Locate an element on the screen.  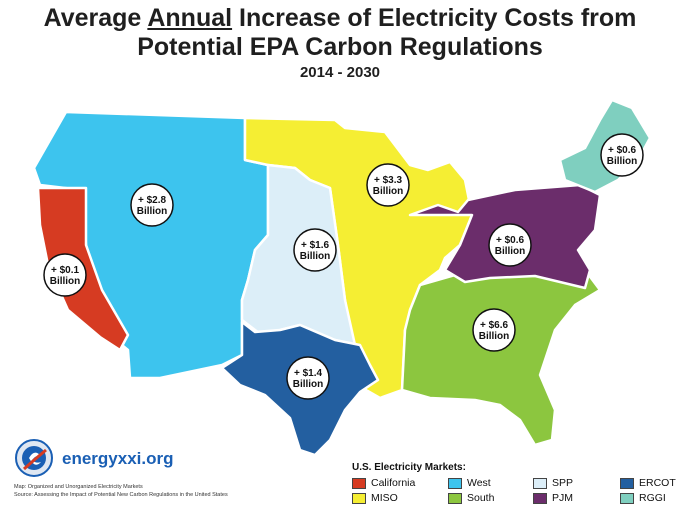
cost-label-rggi: + $0.6 is located at coordinates (622, 150).